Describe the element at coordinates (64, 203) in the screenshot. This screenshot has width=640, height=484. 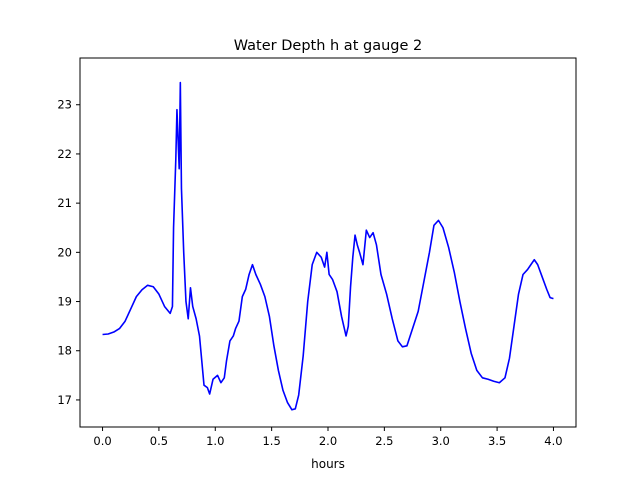
I see `y-tick-label: 21` at that location.